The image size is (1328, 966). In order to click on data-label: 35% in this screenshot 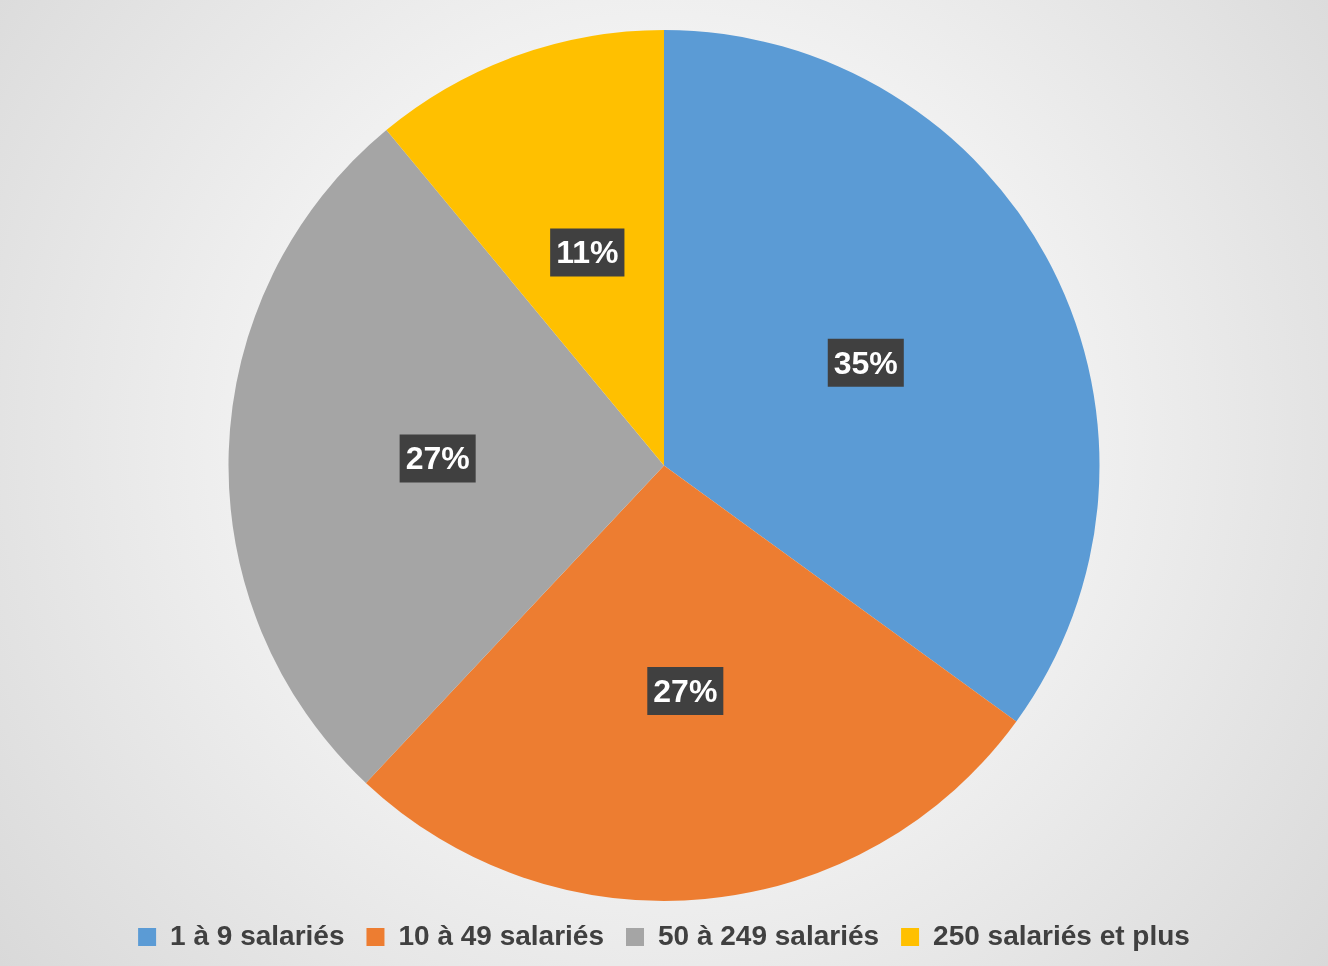, I will do `click(865, 362)`.